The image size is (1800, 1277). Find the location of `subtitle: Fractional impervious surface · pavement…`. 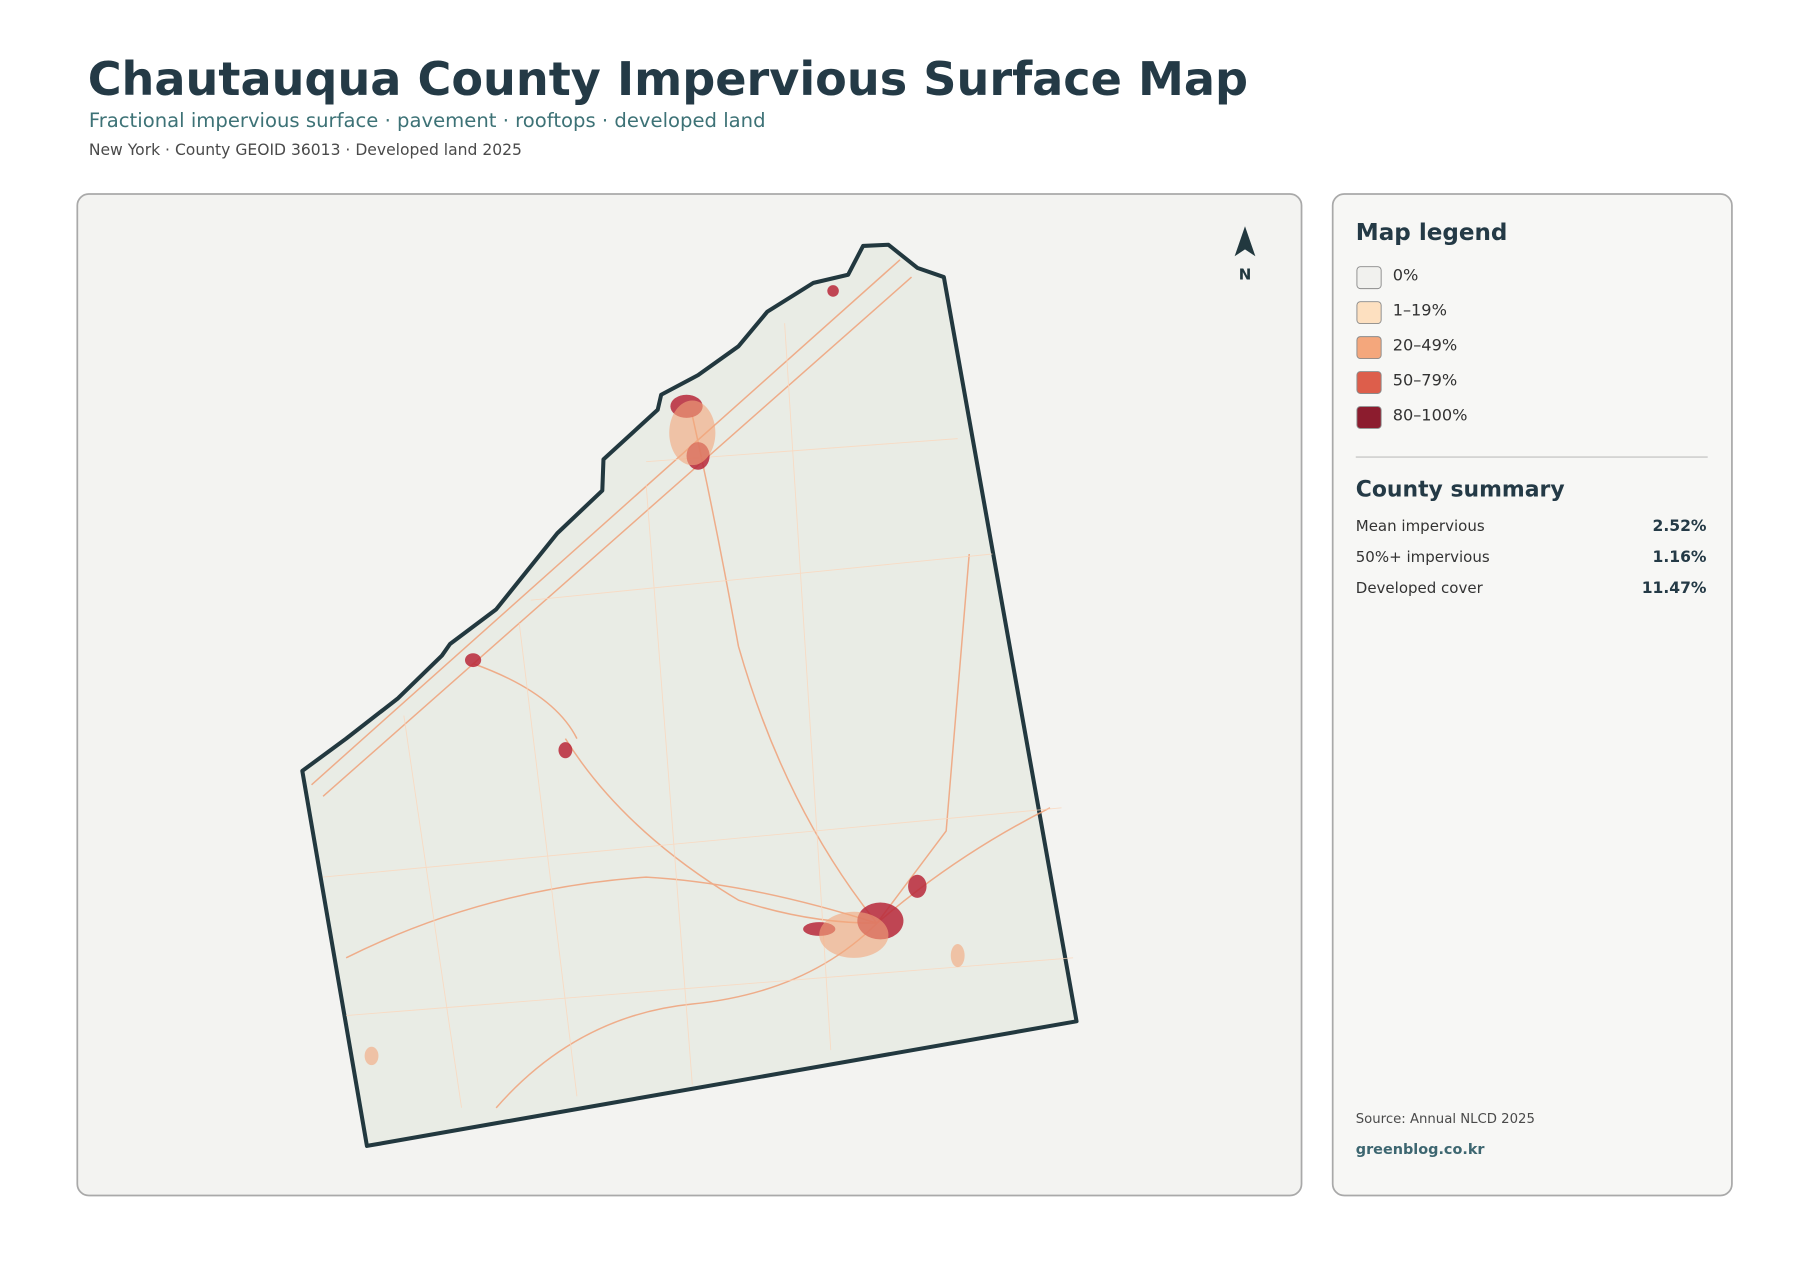

subtitle: Fractional impervious surface · pavement… is located at coordinates (427, 120).